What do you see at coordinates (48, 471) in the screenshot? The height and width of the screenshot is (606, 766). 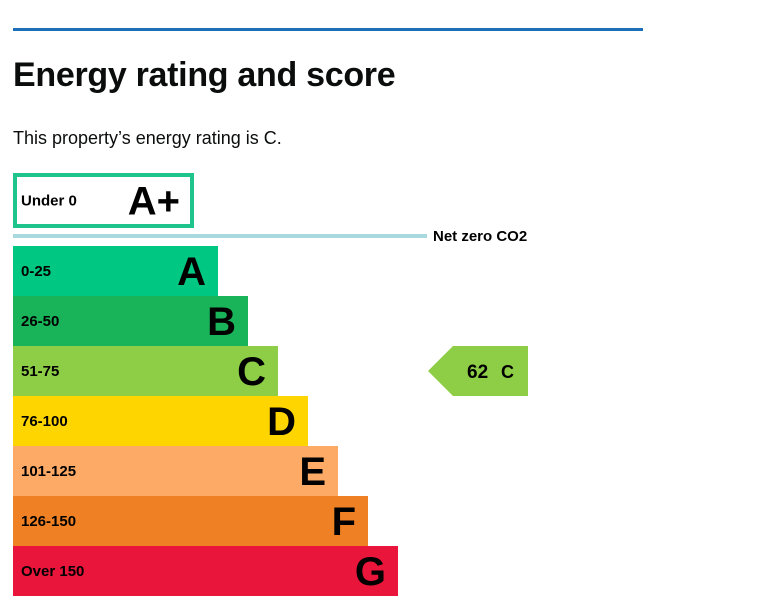 I see `band-e-range: 101-125` at bounding box center [48, 471].